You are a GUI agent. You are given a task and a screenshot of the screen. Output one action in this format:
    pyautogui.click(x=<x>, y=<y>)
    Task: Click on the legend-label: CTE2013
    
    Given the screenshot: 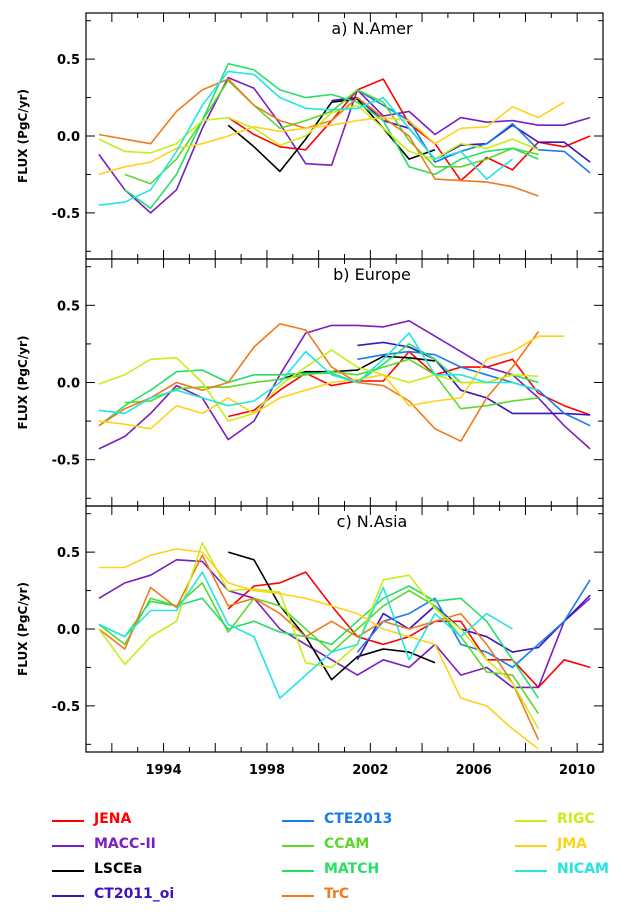 What is the action you would take?
    pyautogui.click(x=358, y=819)
    